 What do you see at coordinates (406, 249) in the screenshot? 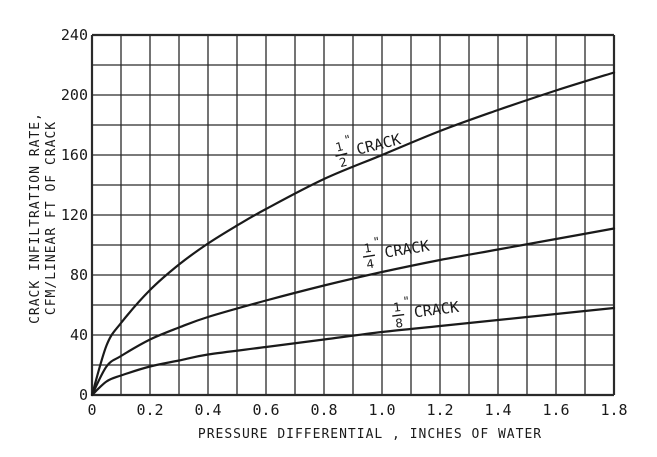
I see `quarter-crack-text: CRACK` at bounding box center [406, 249].